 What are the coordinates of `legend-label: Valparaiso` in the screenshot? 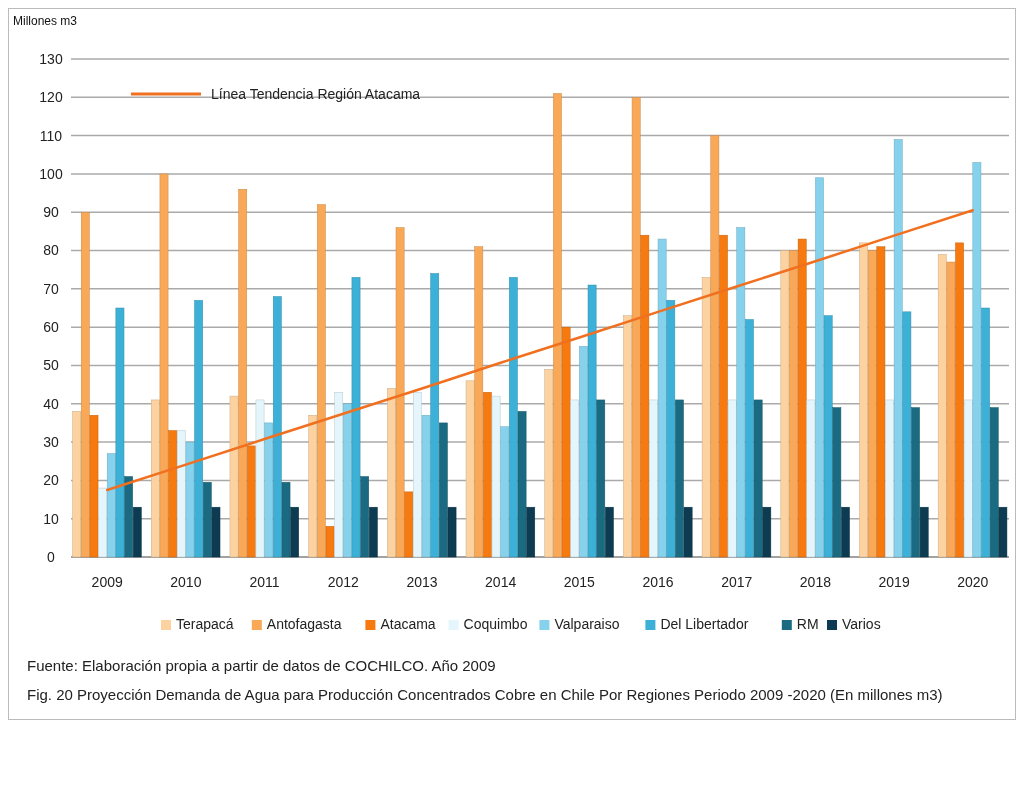 It's located at (587, 624).